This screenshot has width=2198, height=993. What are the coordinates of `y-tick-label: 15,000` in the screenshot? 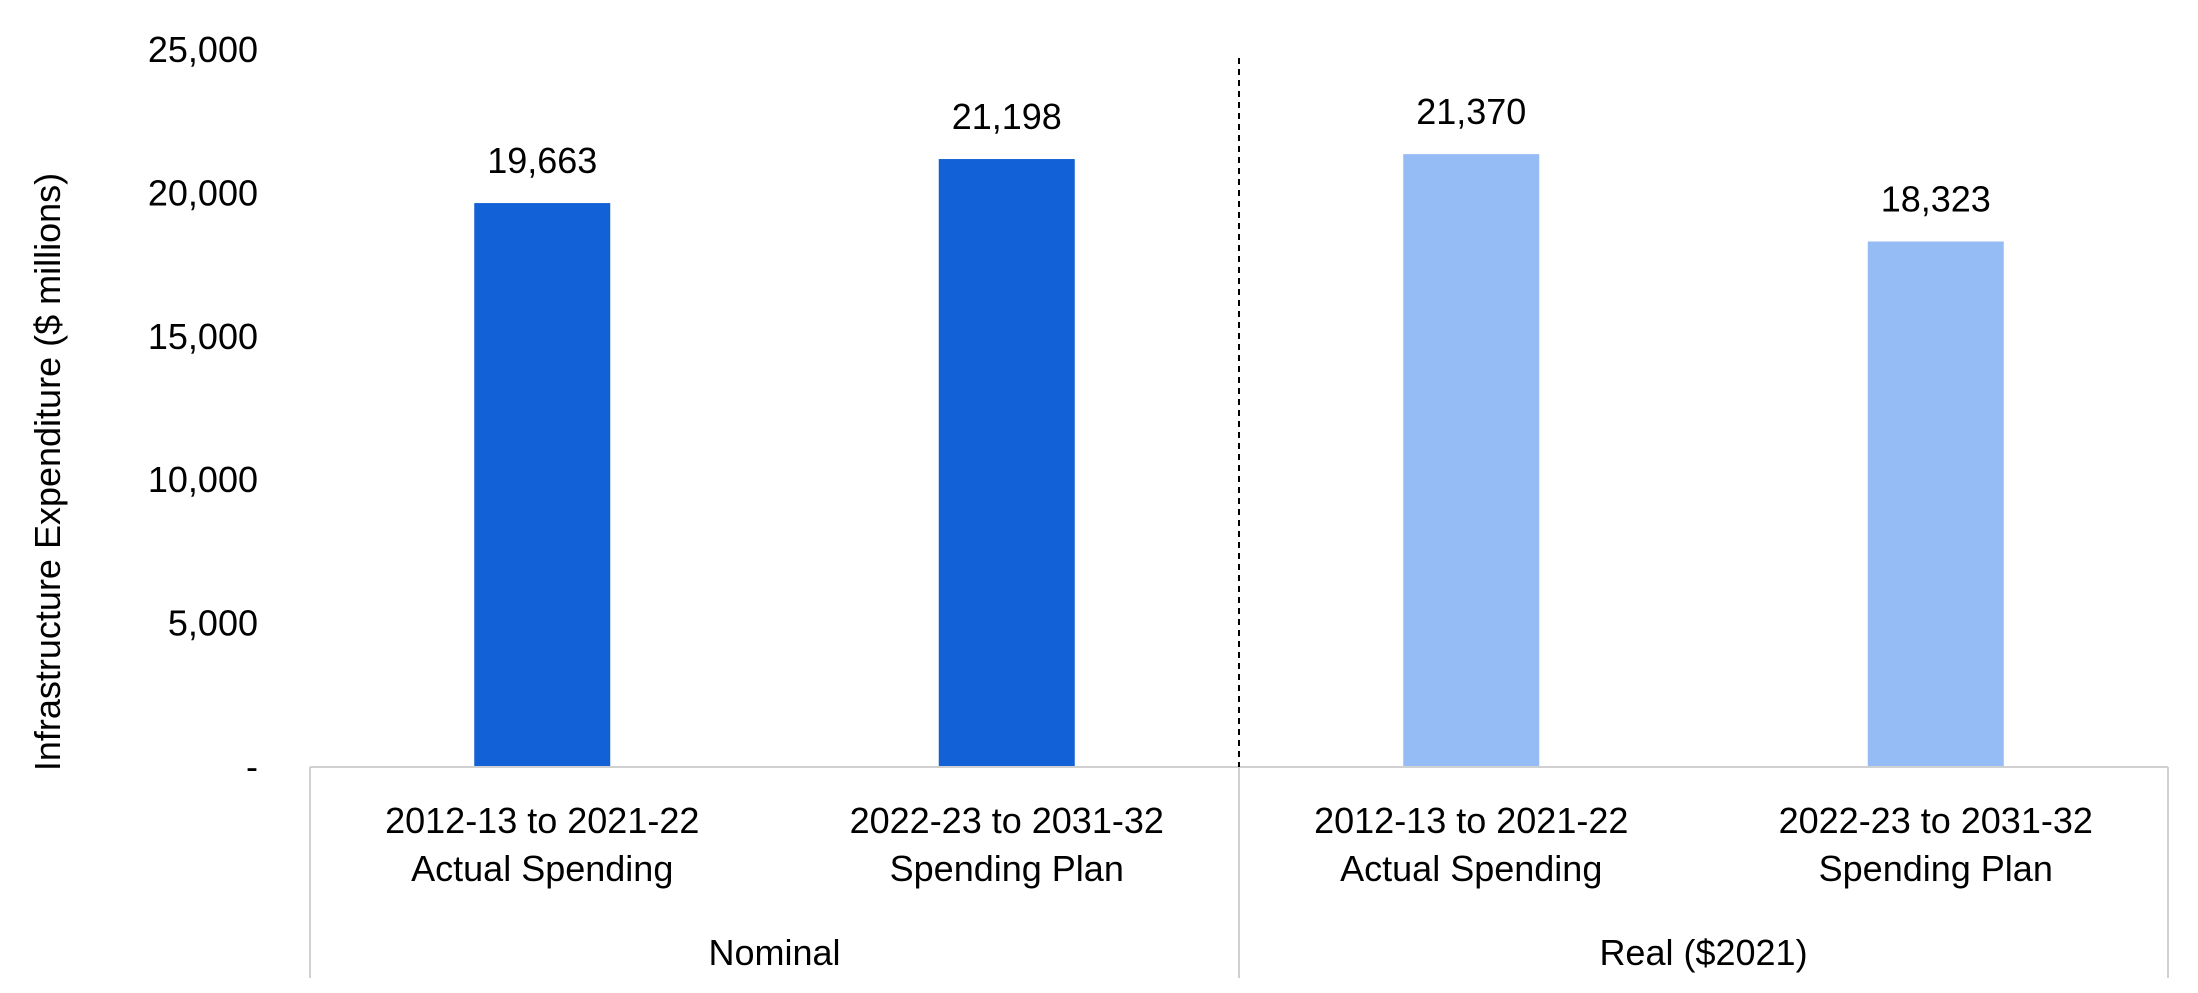 It's located at (203, 336).